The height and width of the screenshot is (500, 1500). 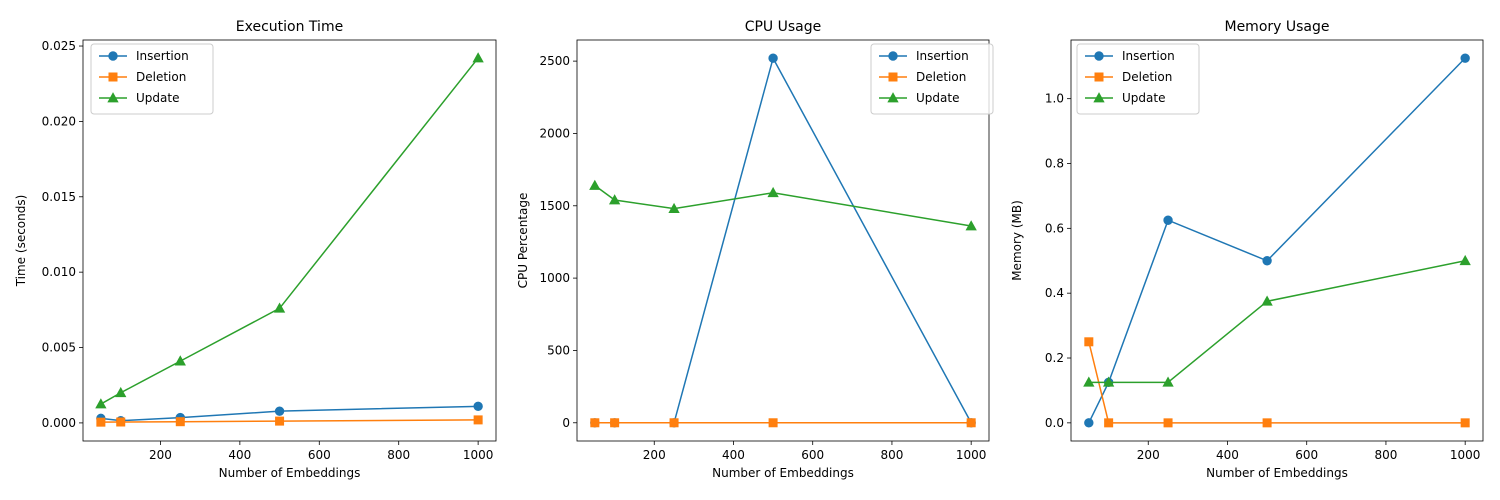 I want to click on y-tick-label: 500, so click(x=558, y=350).